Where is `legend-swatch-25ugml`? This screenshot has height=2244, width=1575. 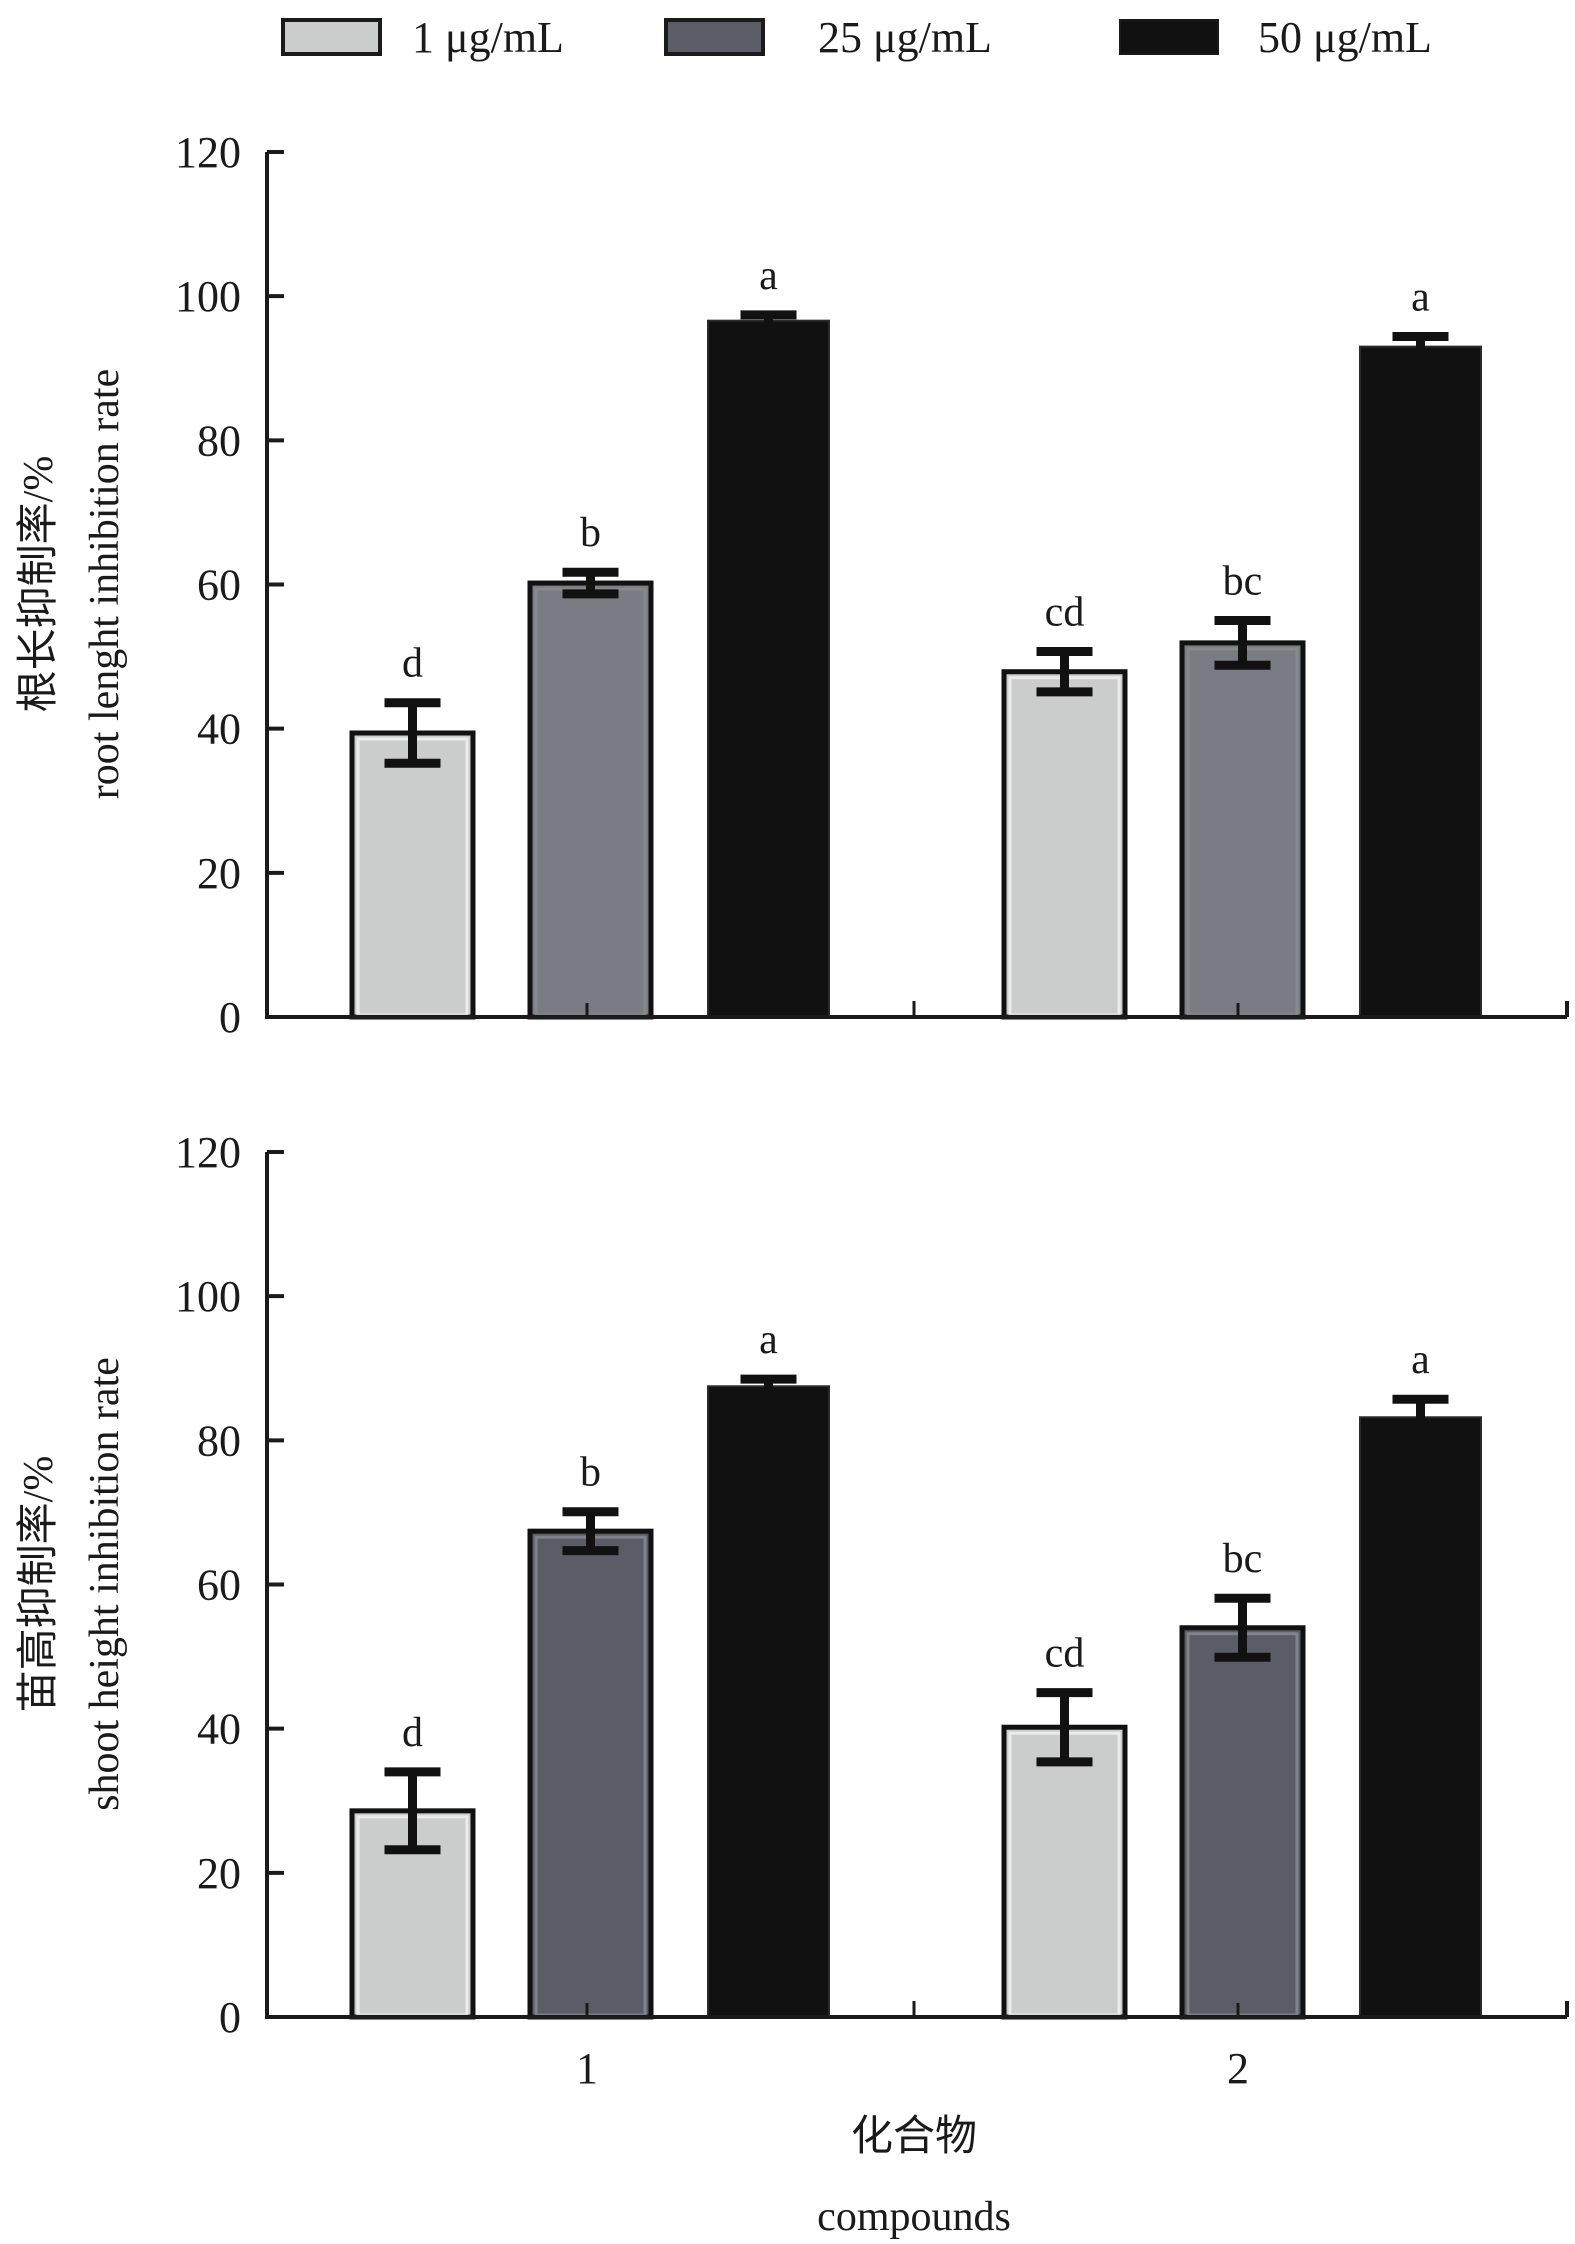
legend-swatch-25ugml is located at coordinates (714, 37).